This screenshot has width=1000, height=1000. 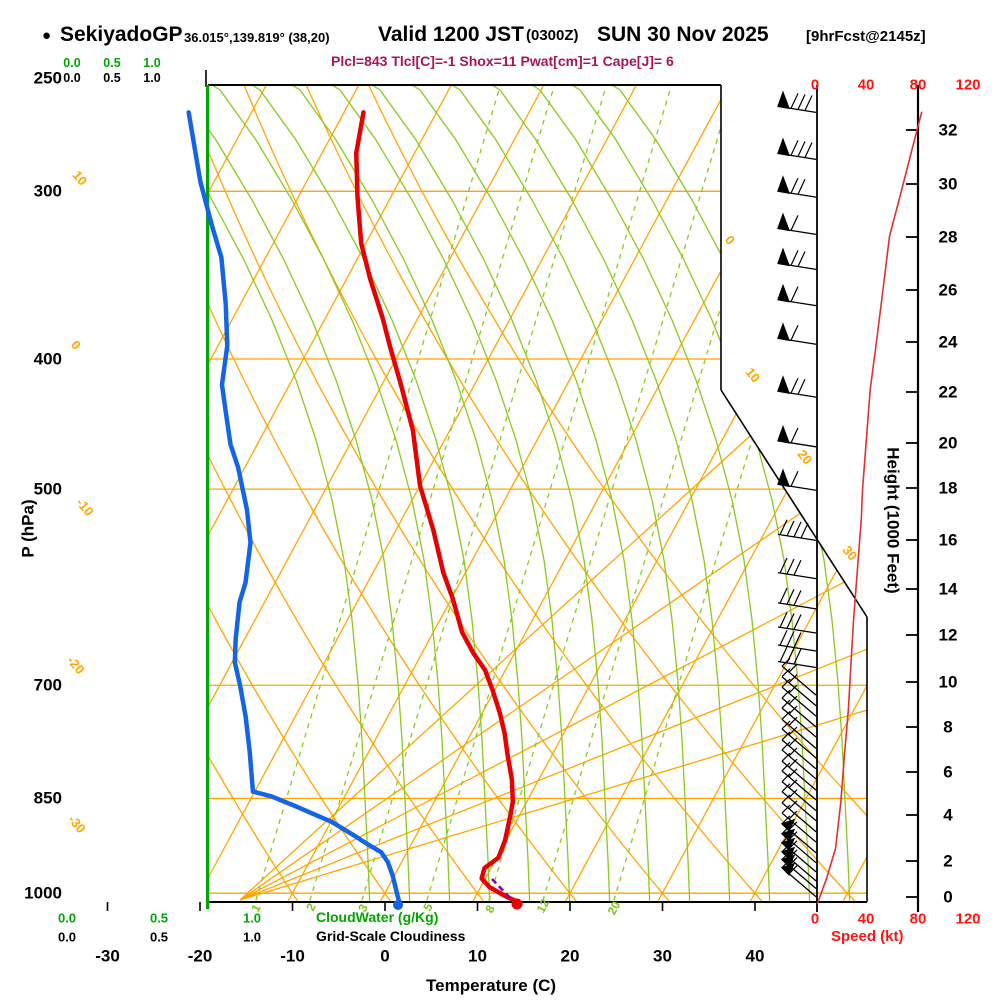 What do you see at coordinates (208, 497) in the screenshot?
I see `pressure-axis-spine` at bounding box center [208, 497].